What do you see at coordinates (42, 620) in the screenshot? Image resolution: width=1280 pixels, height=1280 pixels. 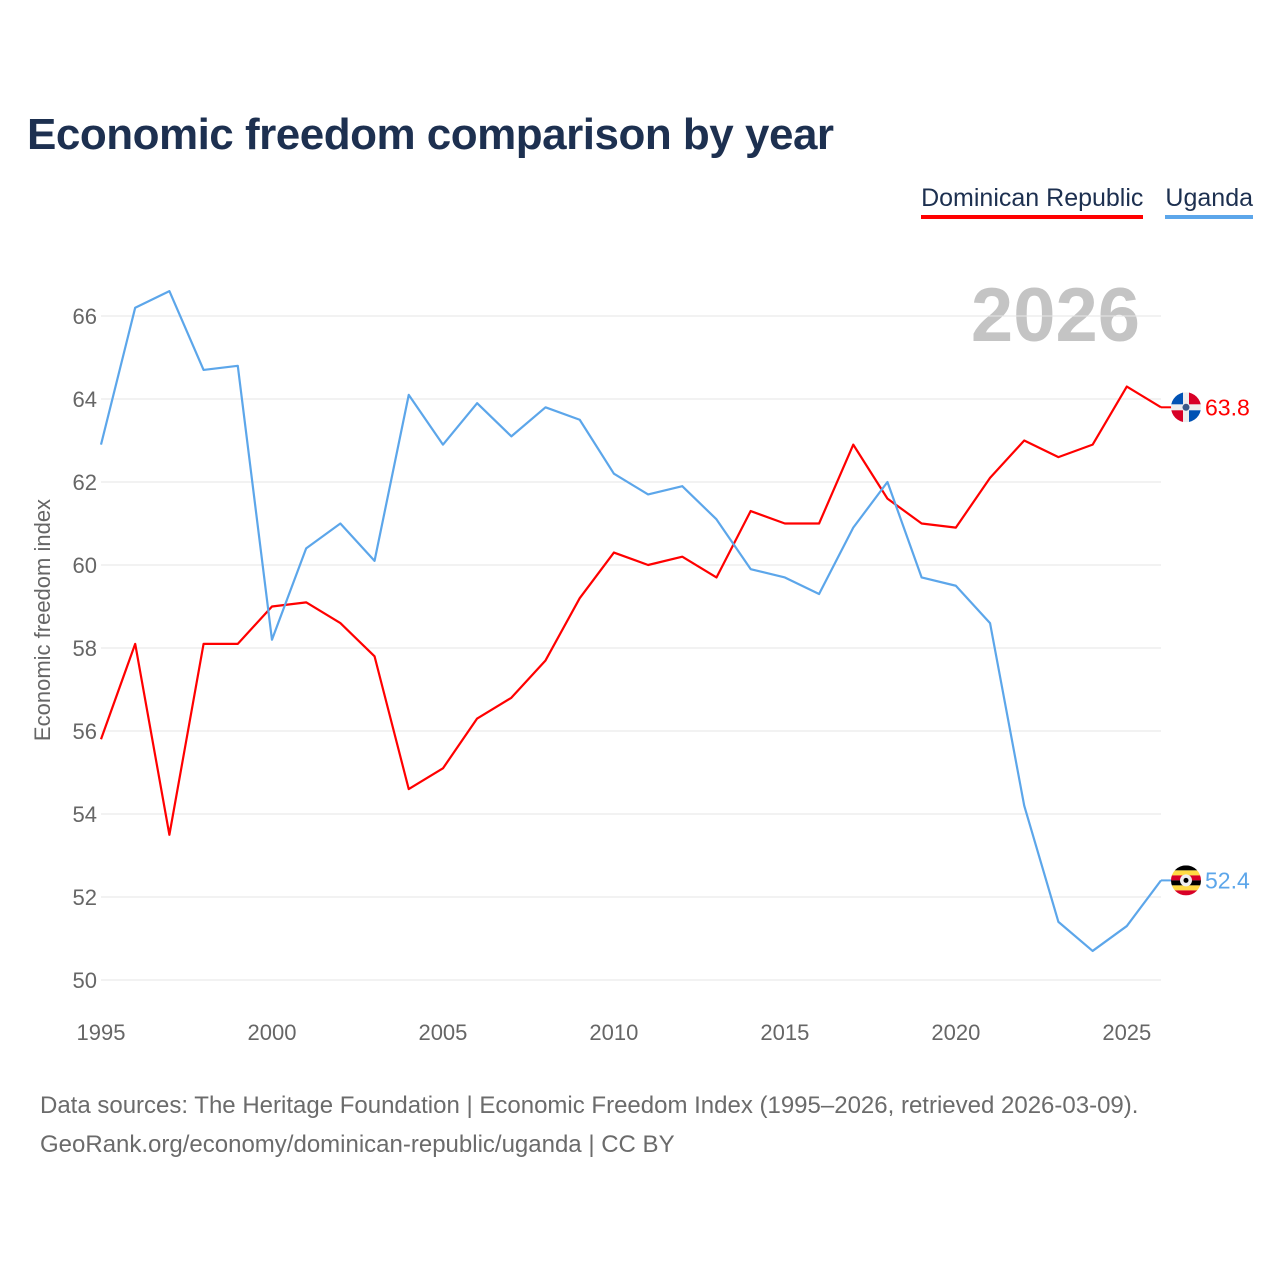 I see `y-axis-label: Economic freedom index` at bounding box center [42, 620].